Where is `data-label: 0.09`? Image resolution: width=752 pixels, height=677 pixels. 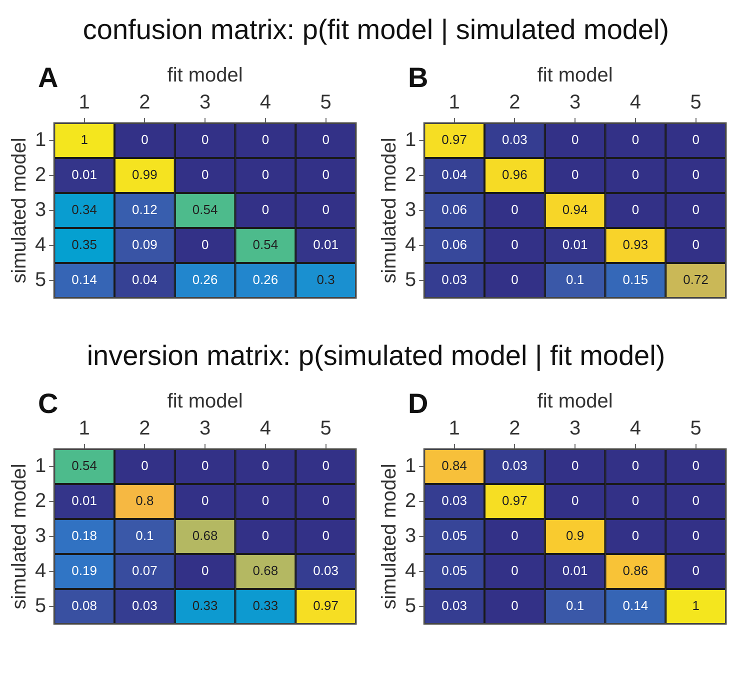 data-label: 0.09 is located at coordinates (145, 244).